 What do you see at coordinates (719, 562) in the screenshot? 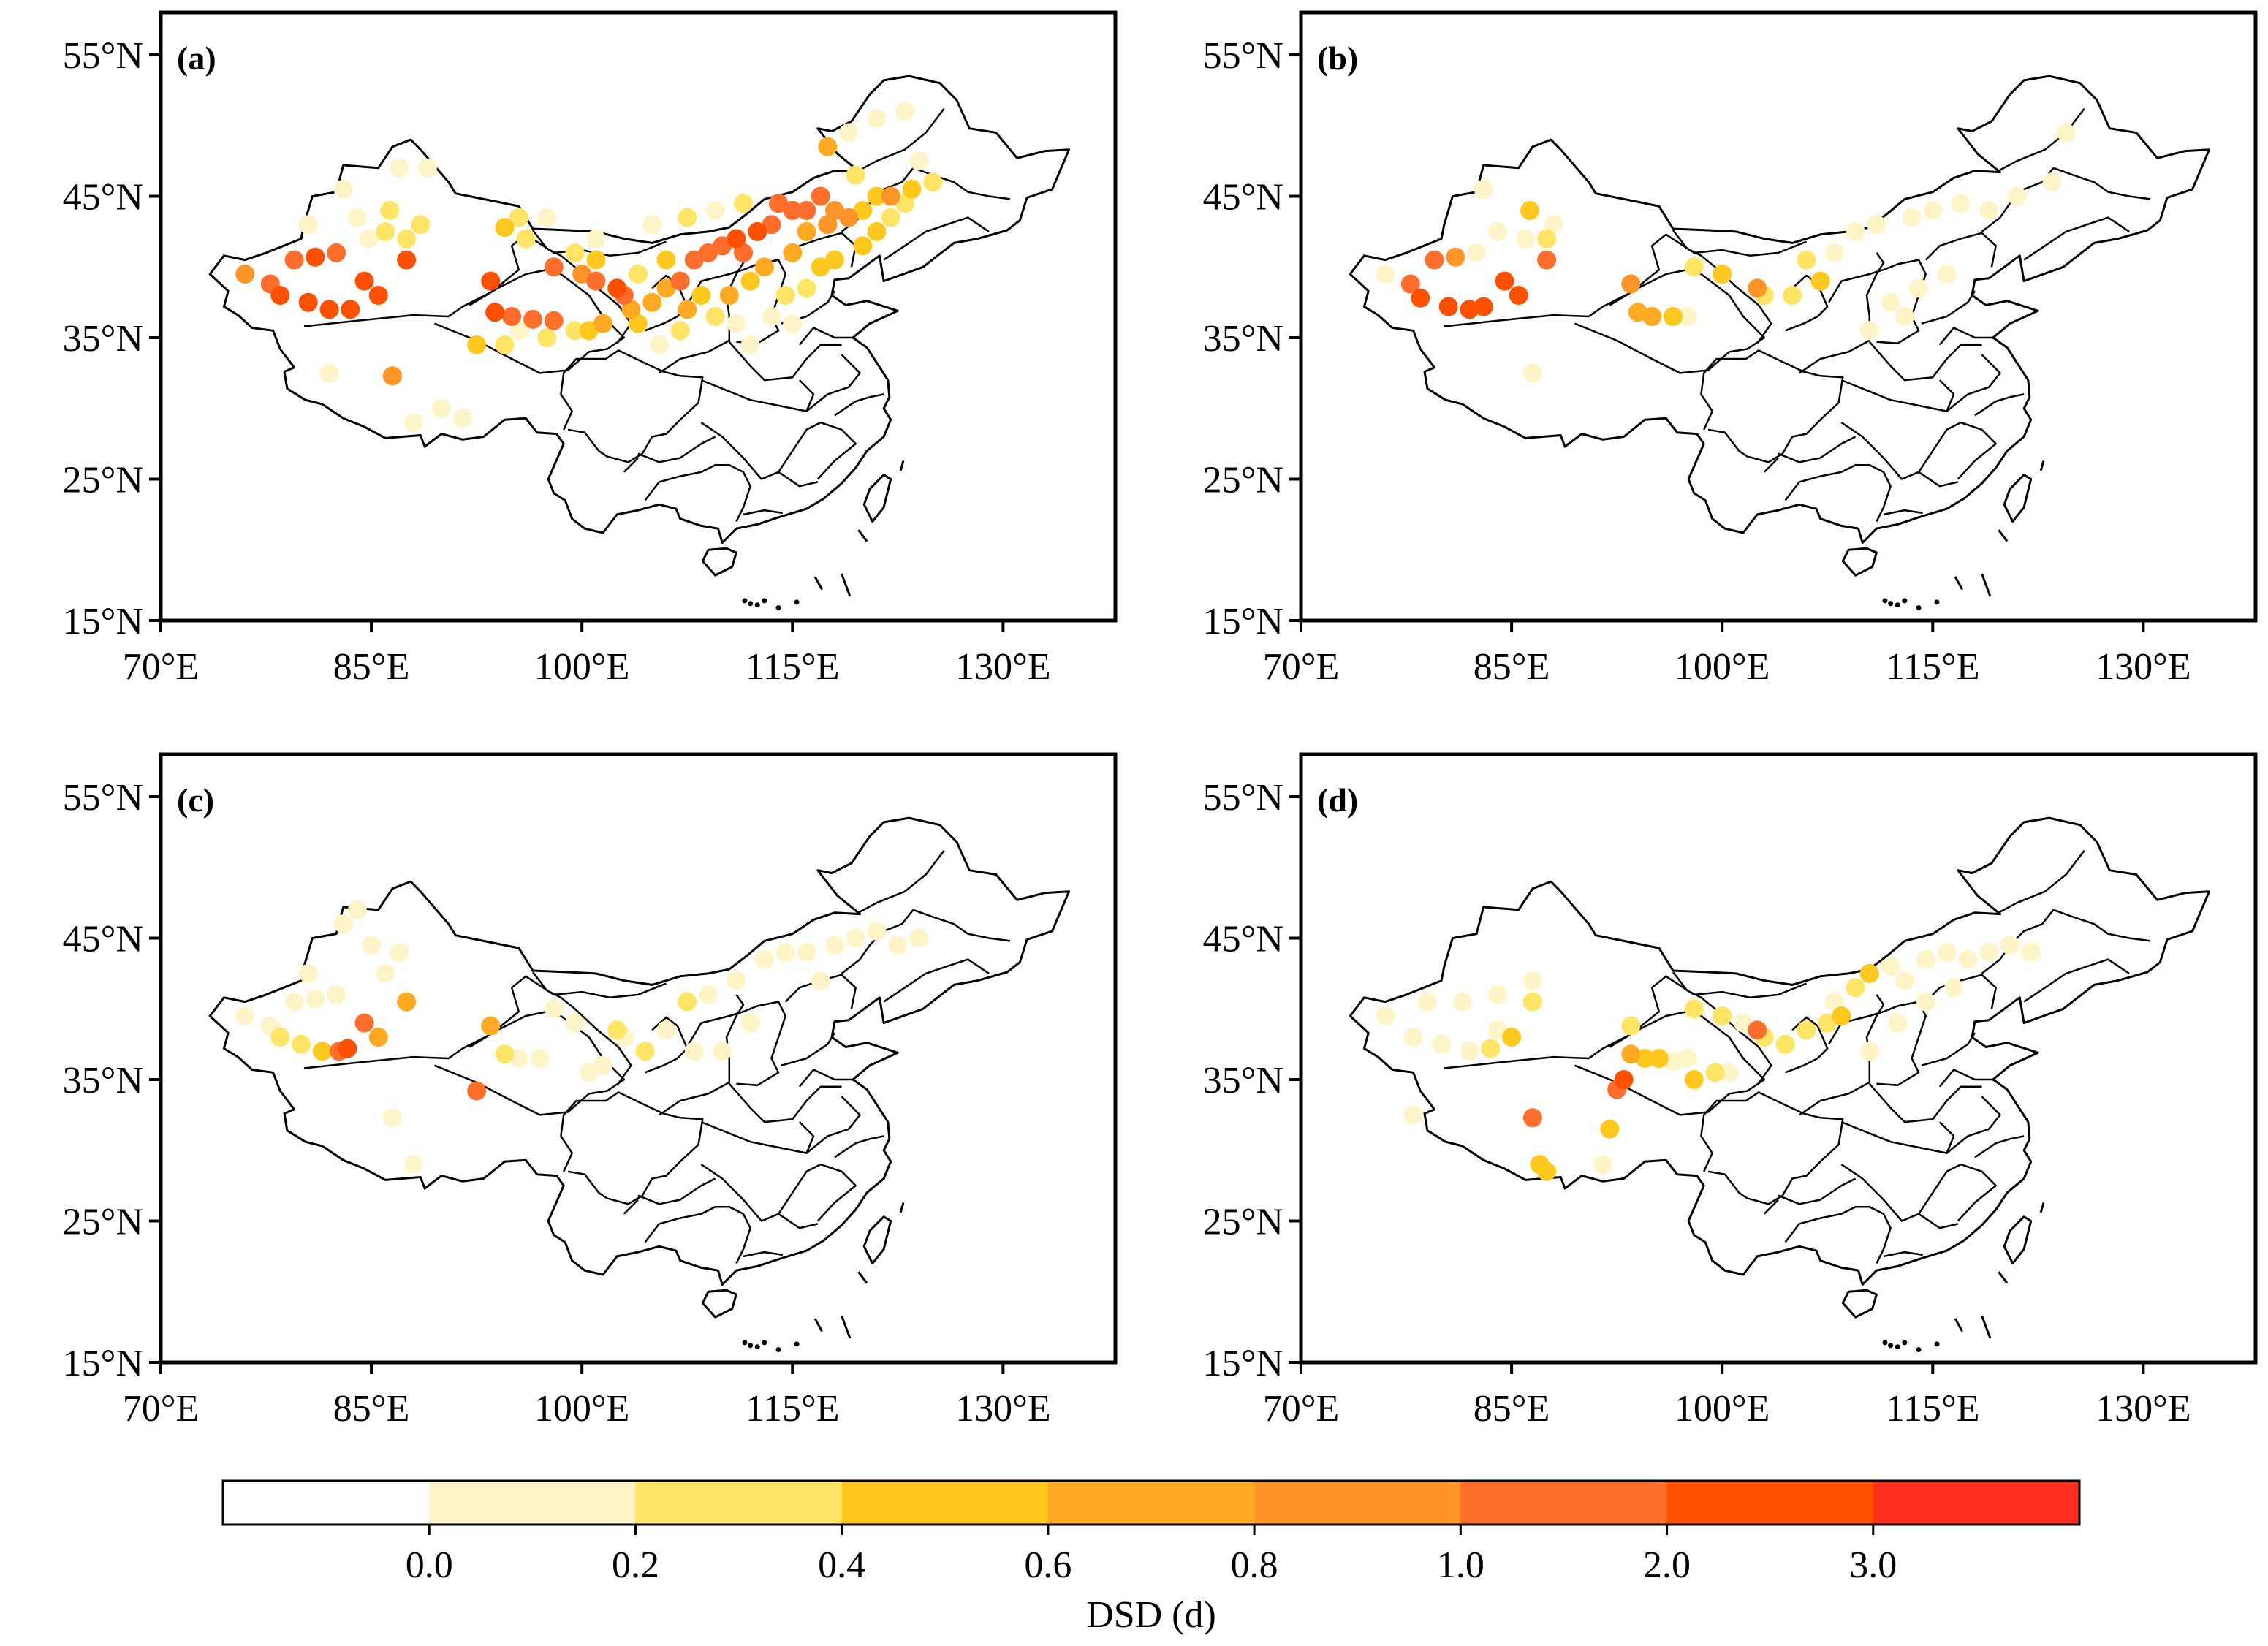
I see `hainan-outline` at bounding box center [719, 562].